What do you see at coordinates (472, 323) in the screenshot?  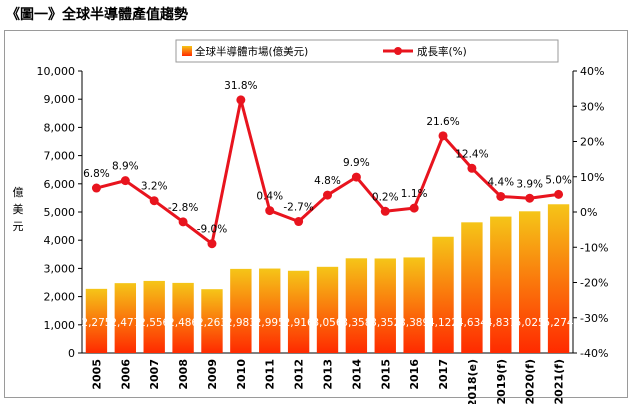 I see `bar-value-label: 4,634` at bounding box center [472, 323].